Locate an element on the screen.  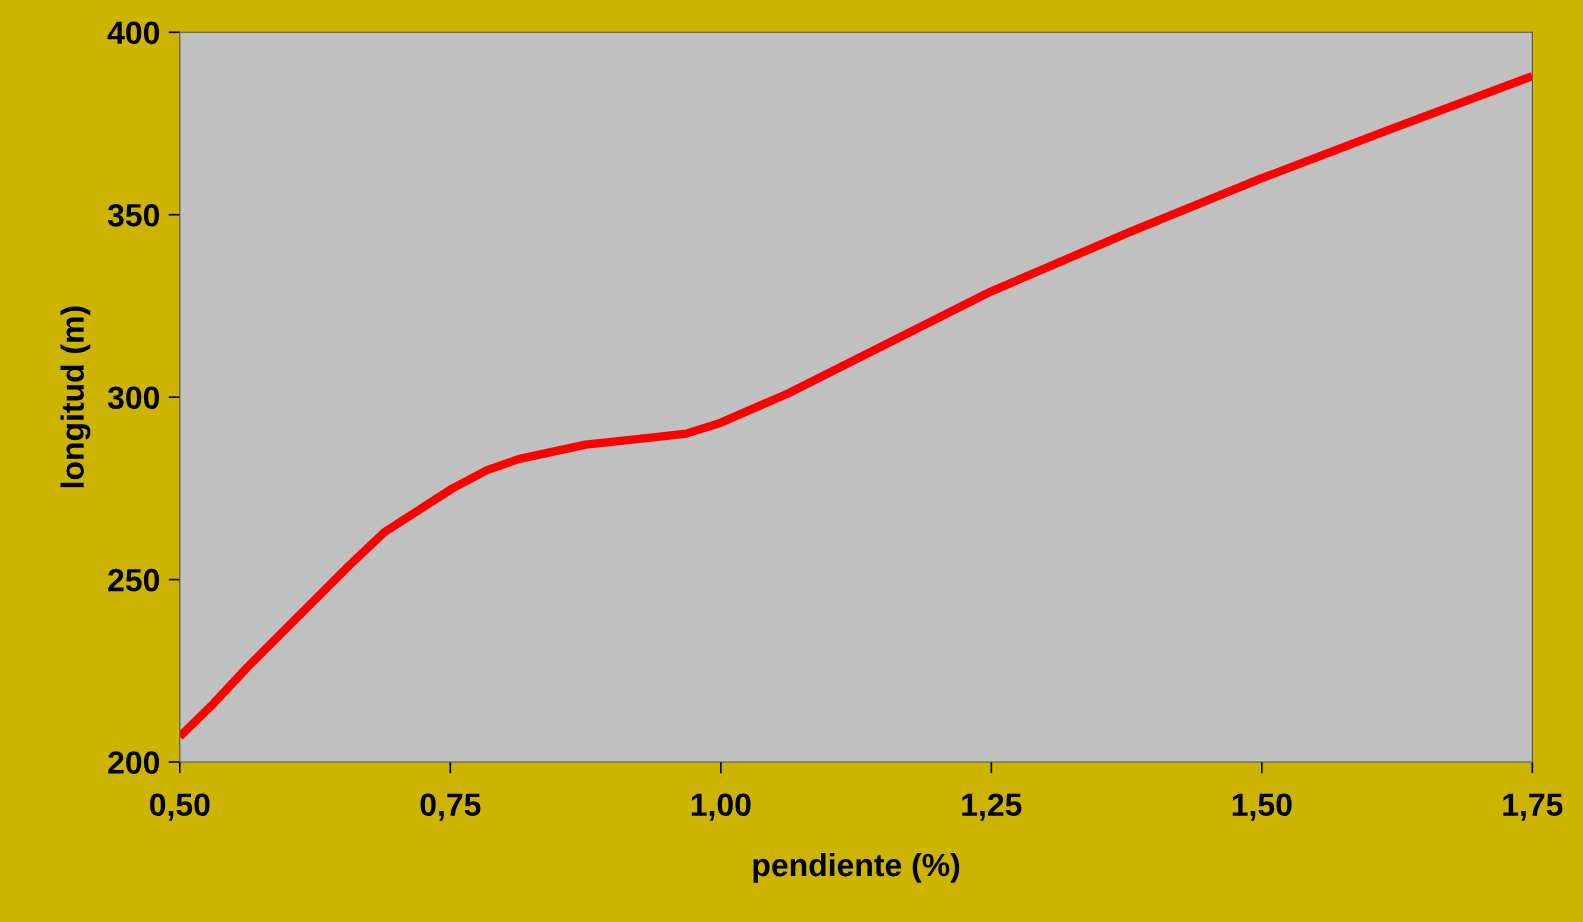
x-tick-label: 1,50 is located at coordinates (1262, 807).